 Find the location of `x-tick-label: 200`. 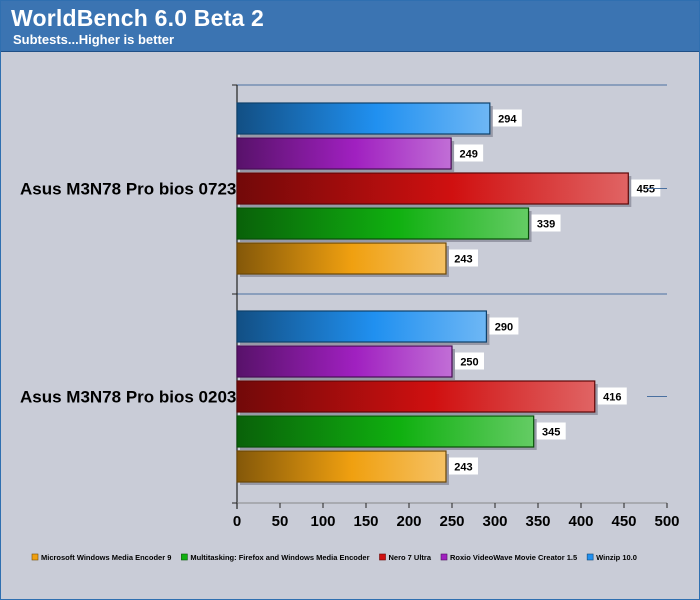

x-tick-label: 200 is located at coordinates (408, 521).